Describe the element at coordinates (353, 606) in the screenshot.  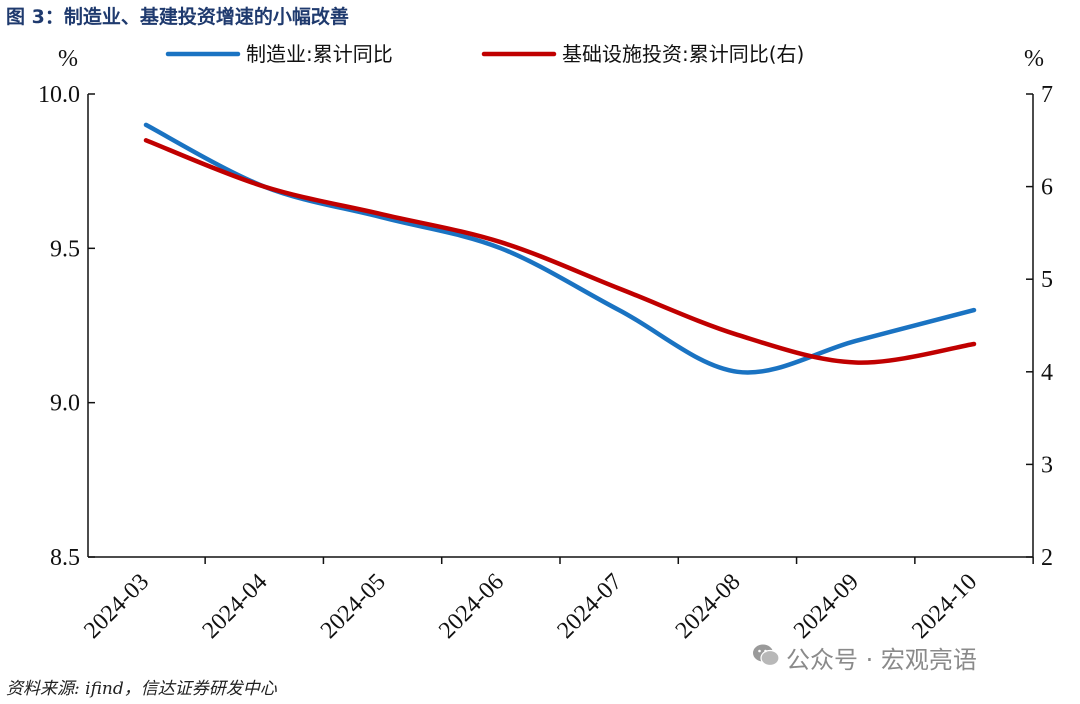
I see `x-tick-label: 2024-05` at that location.